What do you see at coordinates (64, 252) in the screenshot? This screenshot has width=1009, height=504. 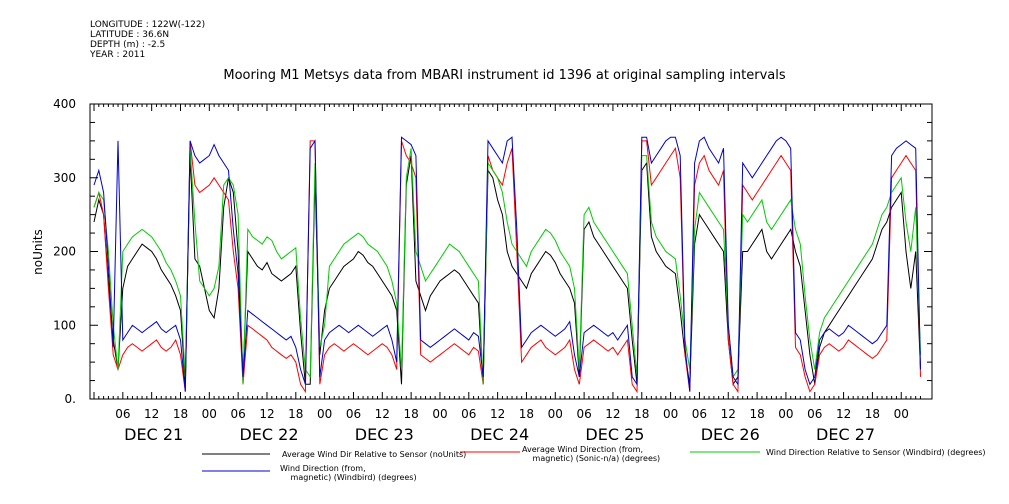 I see `y-tick-label: 200` at bounding box center [64, 252].